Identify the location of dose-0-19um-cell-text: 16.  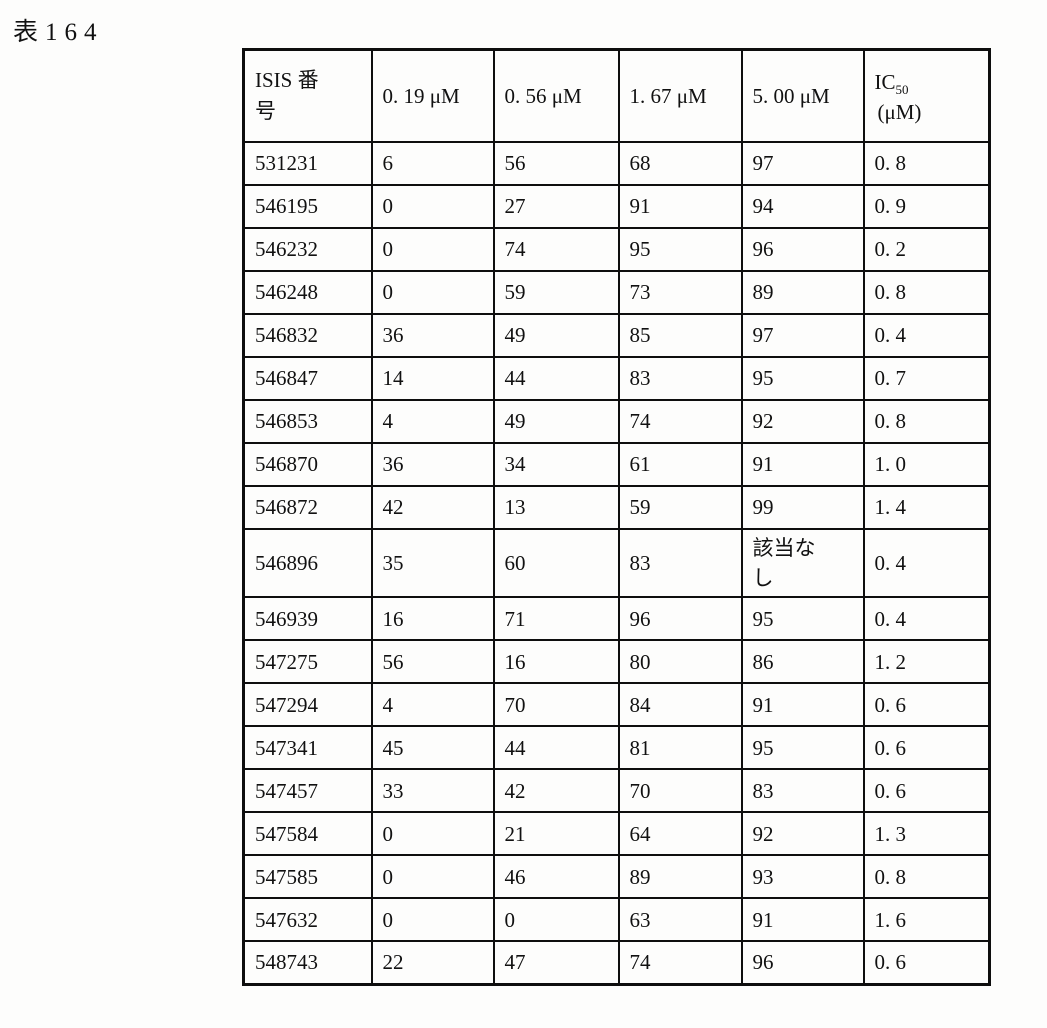
(393, 618).